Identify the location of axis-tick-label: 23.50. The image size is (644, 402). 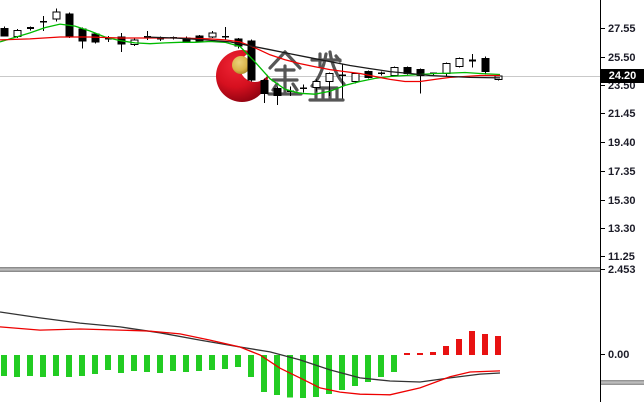
(618, 86).